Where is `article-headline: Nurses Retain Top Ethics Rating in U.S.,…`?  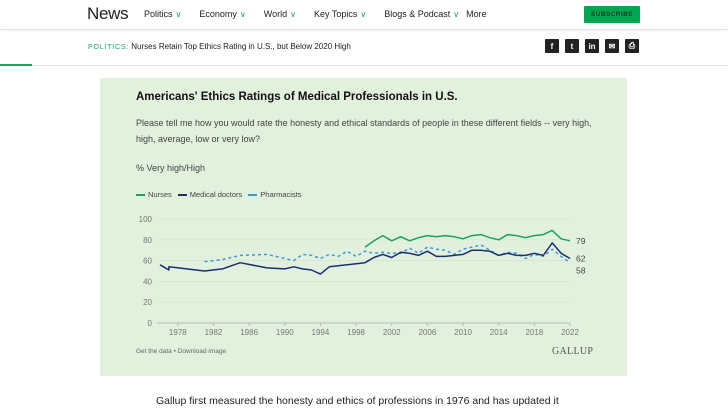
article-headline: Nurses Retain Top Ethics Rating in U.S.,… is located at coordinates (241, 46).